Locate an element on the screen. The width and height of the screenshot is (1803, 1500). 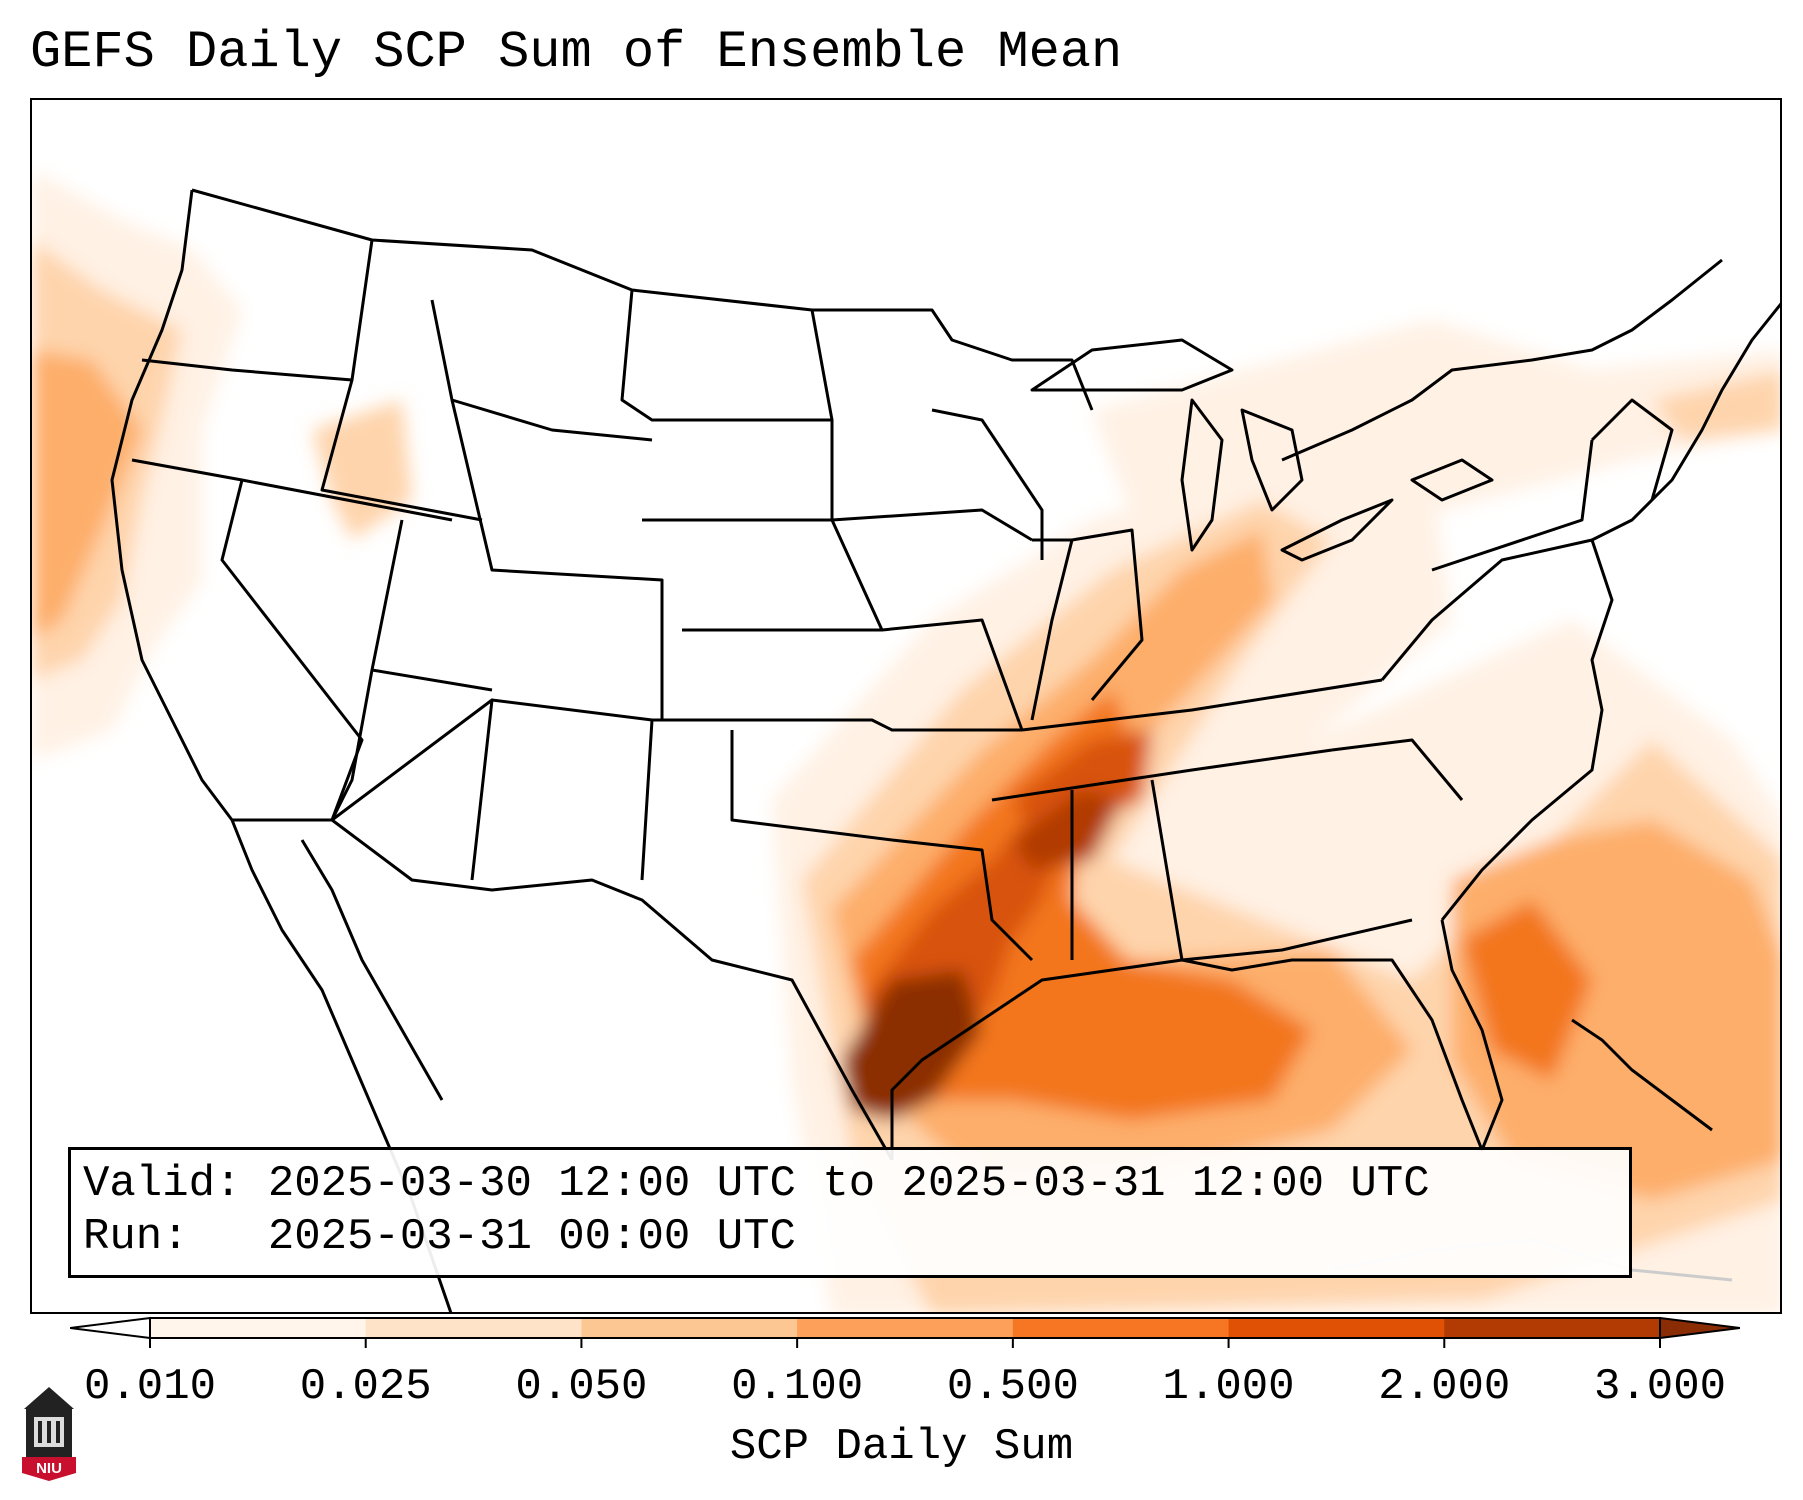
state-line-mo is located at coordinates (952, 674).